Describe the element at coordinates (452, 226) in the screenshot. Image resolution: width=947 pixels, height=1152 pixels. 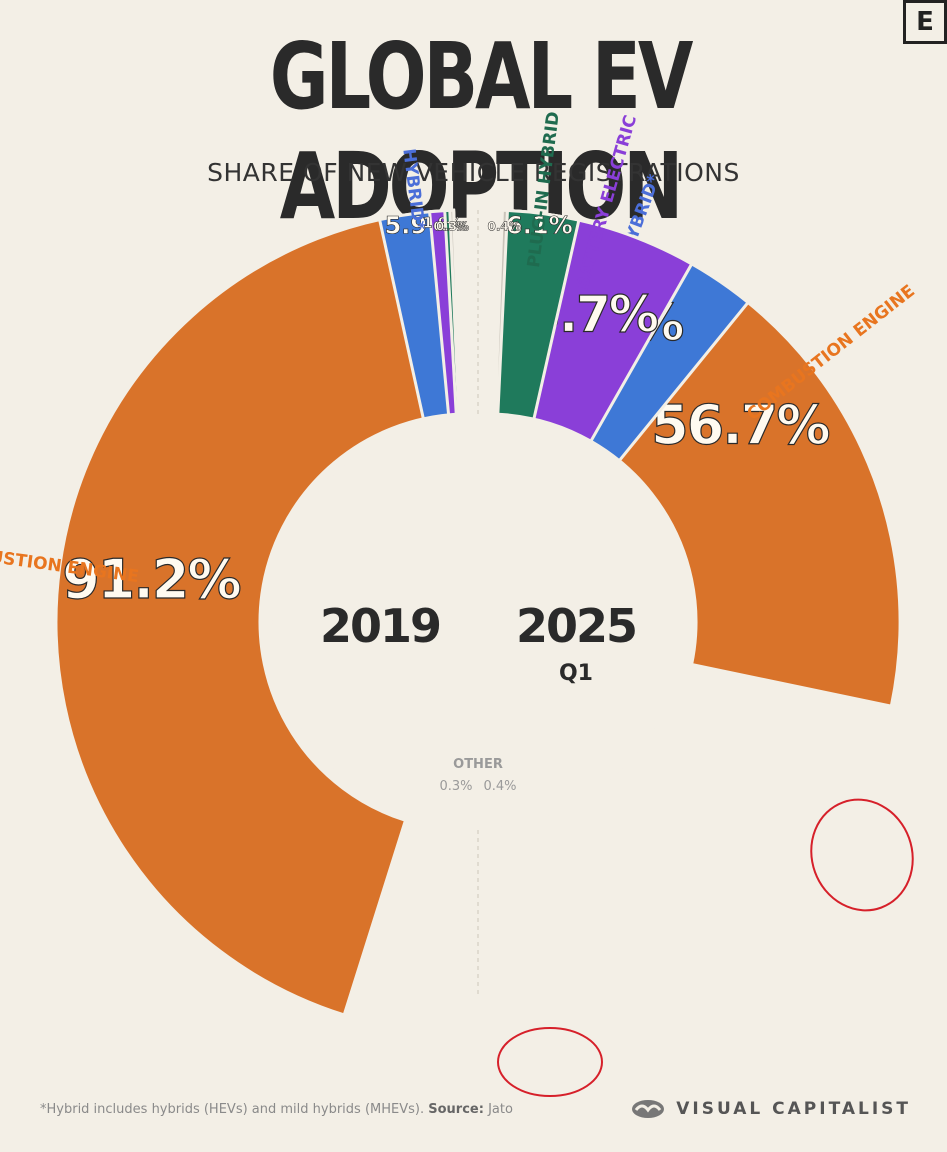
I see `left-value-label-other: 0.3%` at that location.